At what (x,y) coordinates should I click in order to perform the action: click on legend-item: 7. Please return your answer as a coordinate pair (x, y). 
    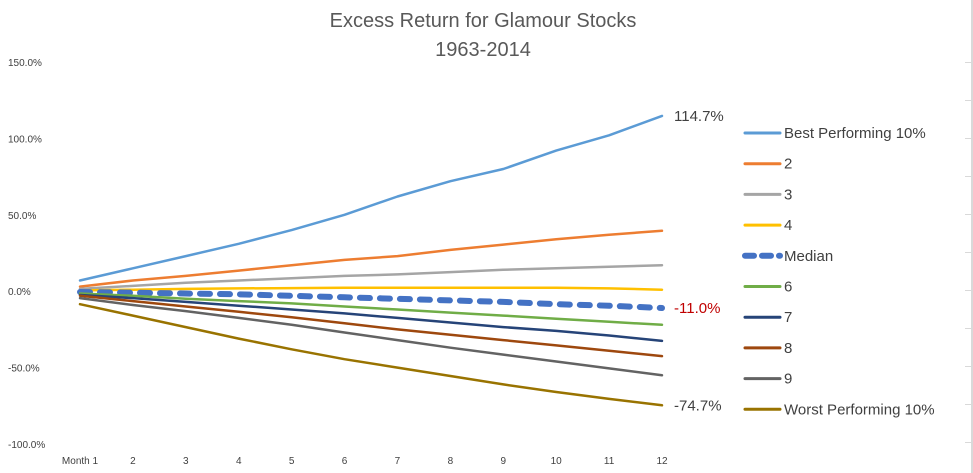
    Looking at the image, I should click on (767, 317).